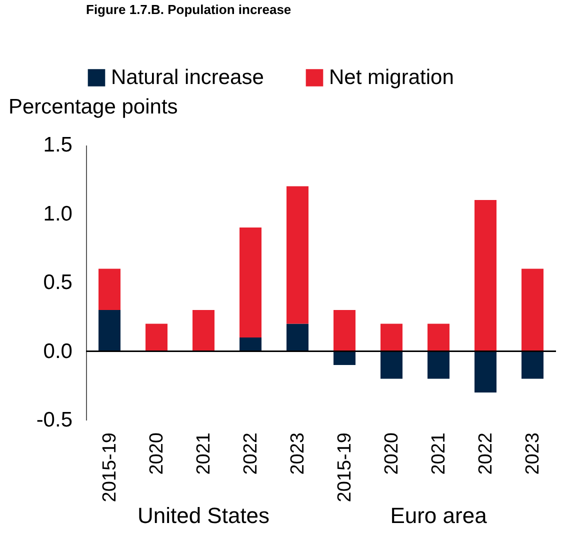  Describe the element at coordinates (203, 515) in the screenshot. I see `text: United States` at that location.